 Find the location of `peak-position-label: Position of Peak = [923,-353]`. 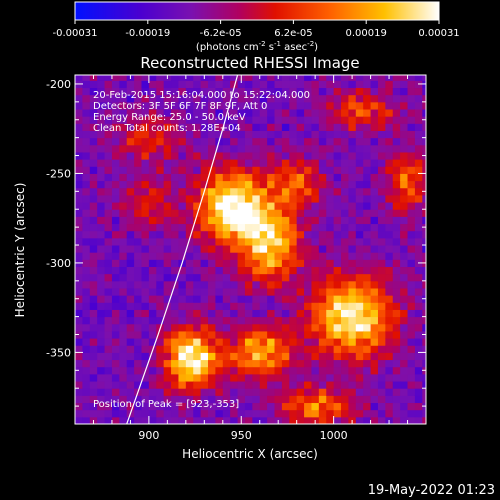

peak-position-label: Position of Peak = [923,-353] is located at coordinates (166, 404).